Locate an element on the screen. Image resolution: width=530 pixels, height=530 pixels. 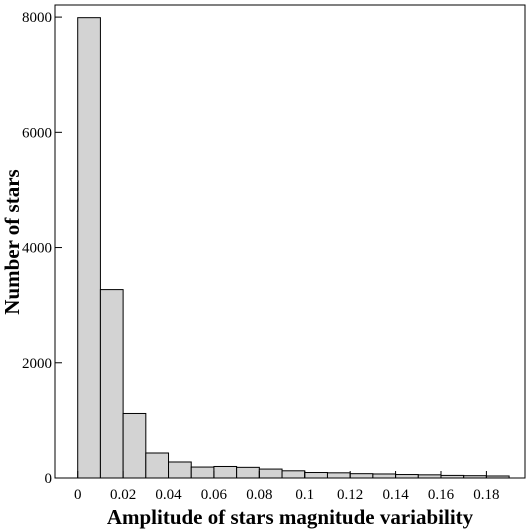
x-tick-label: 0.14 is located at coordinates (395, 495).